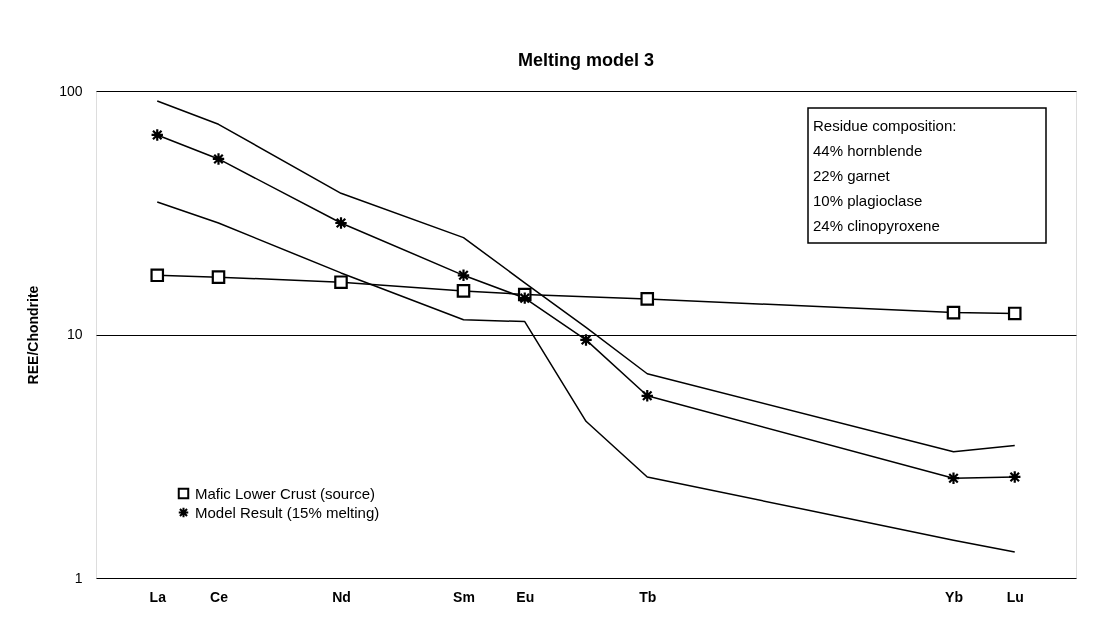 This screenshot has height=636, width=1102. What do you see at coordinates (33, 335) in the screenshot?
I see `y-axis-title: REE/Chondrite` at bounding box center [33, 335].